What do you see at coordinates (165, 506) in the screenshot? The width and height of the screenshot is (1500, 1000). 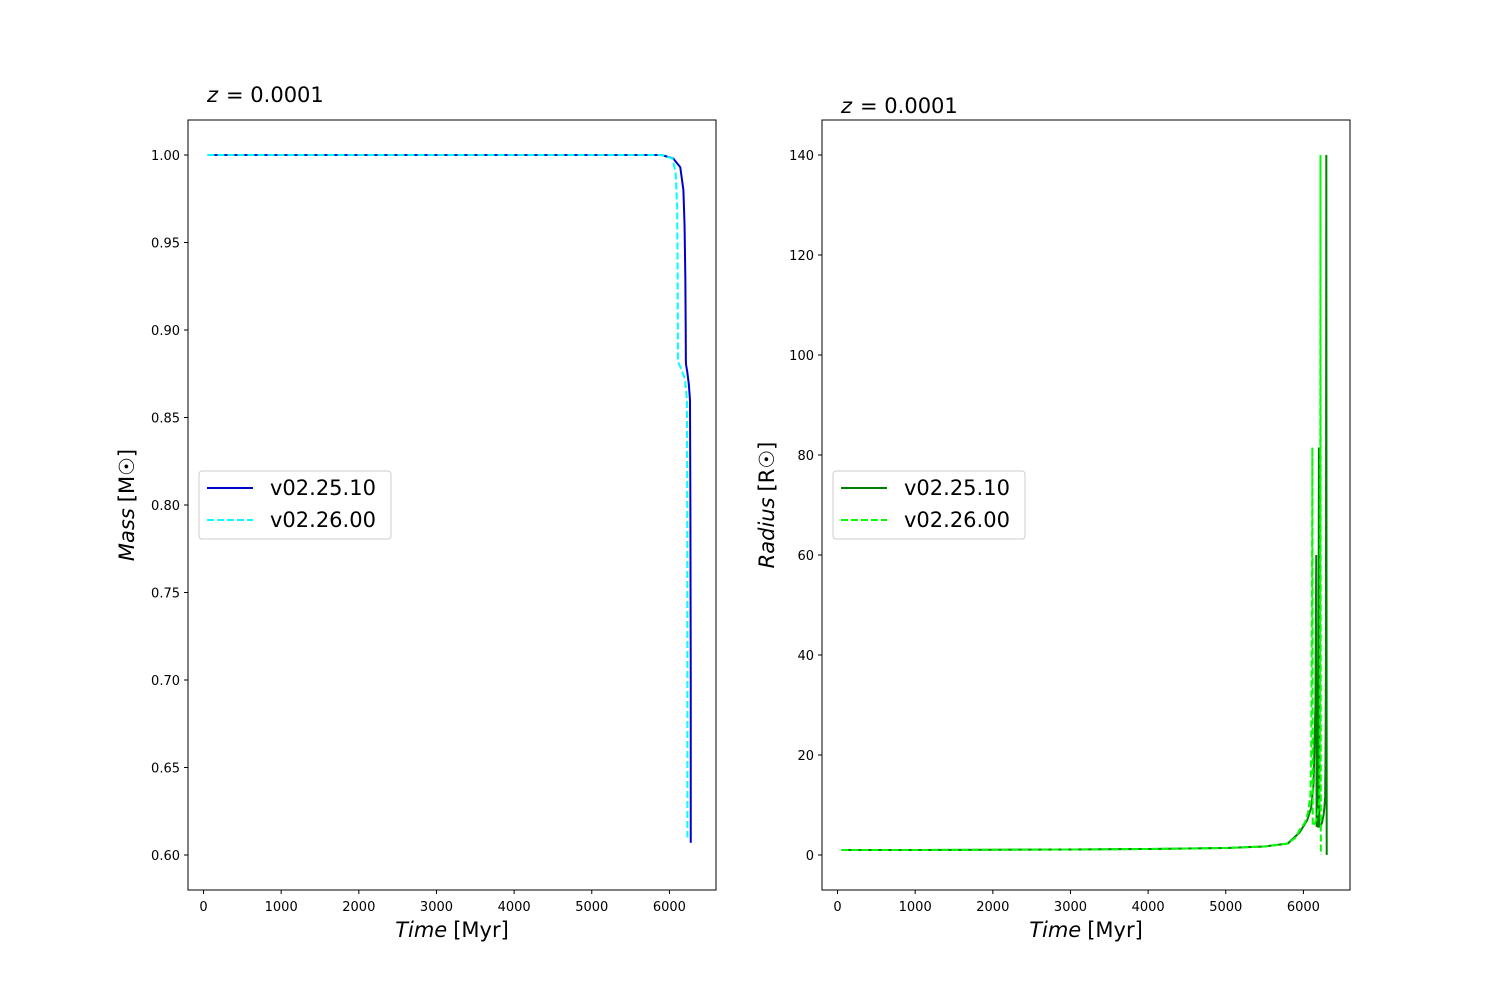 I see `mass-y-tick-label: 0.80` at bounding box center [165, 506].